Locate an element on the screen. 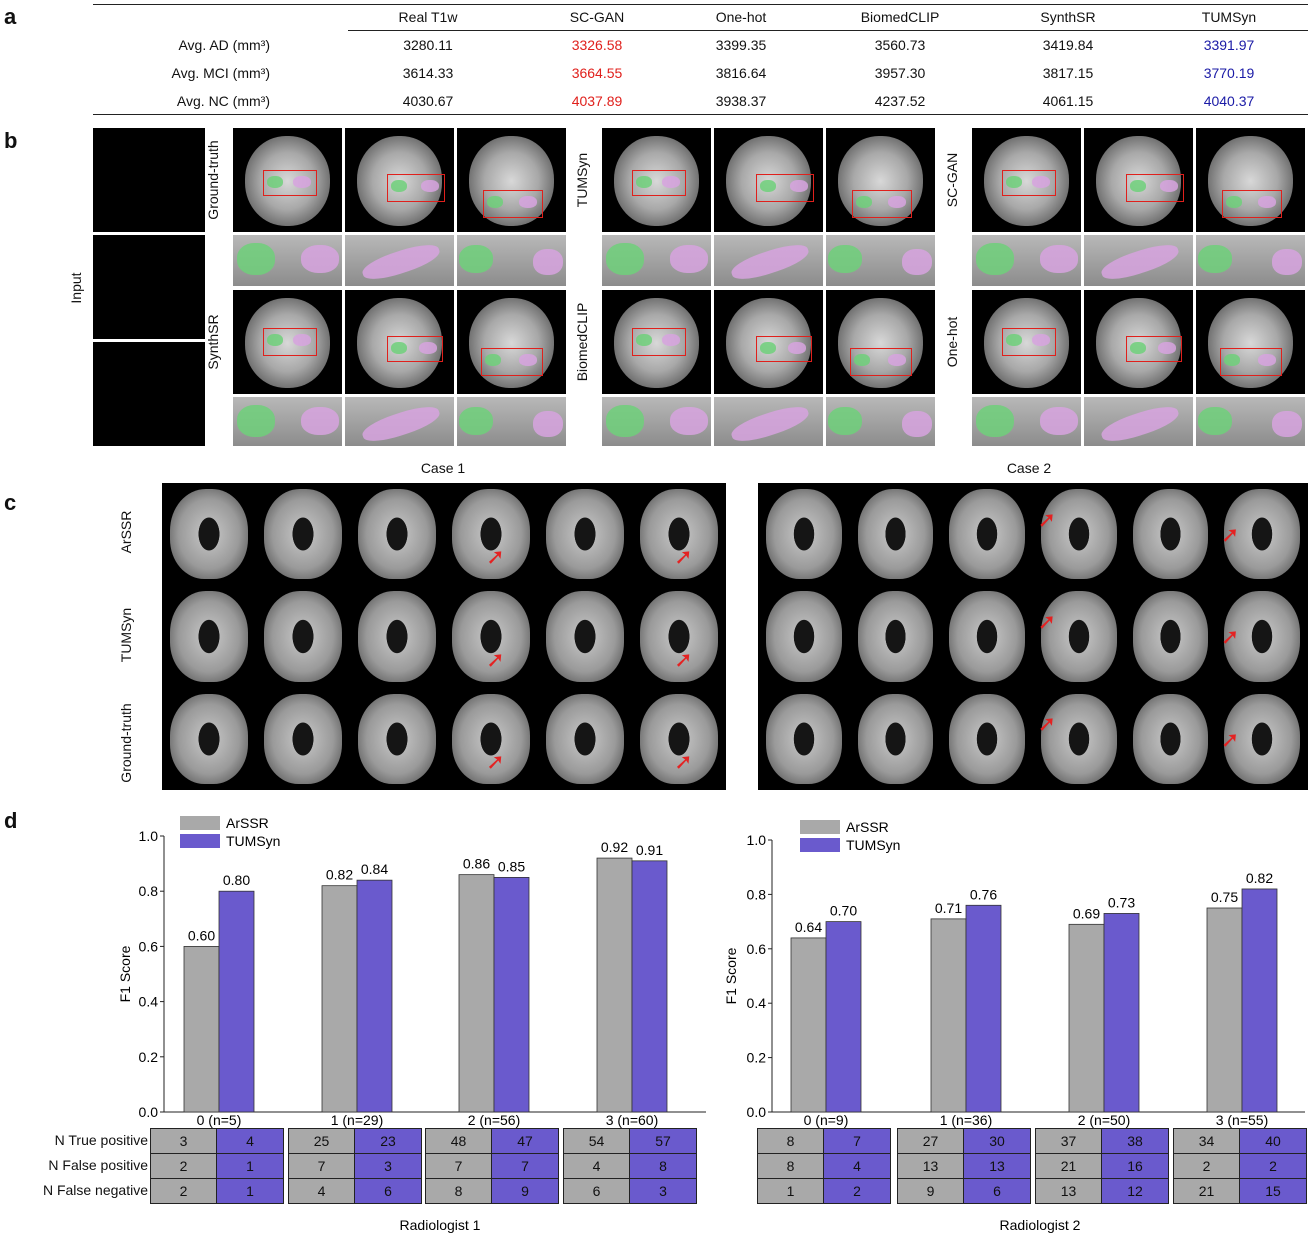 The width and height of the screenshot is (1311, 1236). legend-label-tumsyn: TUMSyn is located at coordinates (253, 841).